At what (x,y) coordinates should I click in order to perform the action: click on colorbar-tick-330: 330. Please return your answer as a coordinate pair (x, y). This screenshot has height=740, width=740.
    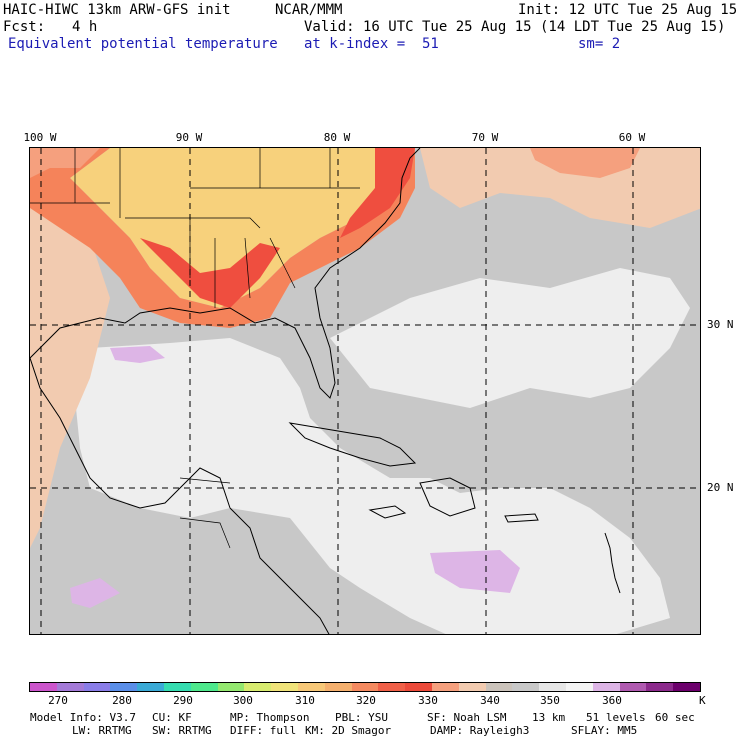
    Looking at the image, I should click on (428, 700).